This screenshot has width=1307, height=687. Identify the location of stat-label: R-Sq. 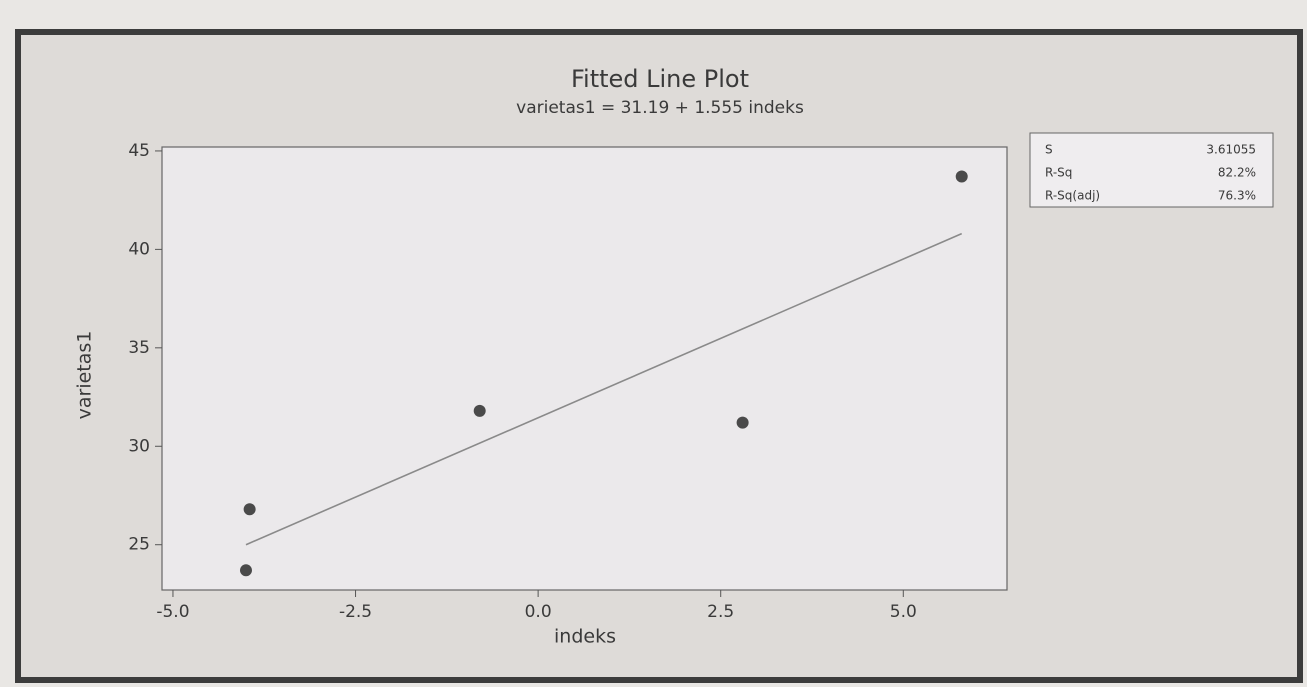
(1058, 173).